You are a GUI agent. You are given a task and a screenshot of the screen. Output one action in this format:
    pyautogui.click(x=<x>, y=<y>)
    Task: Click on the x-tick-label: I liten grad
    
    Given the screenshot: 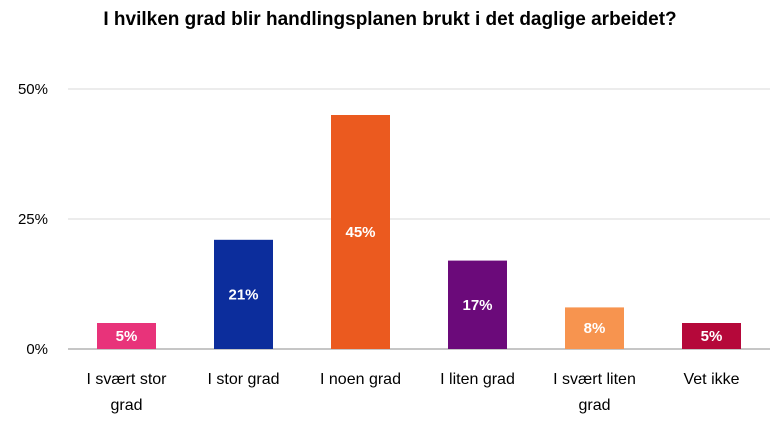 What is the action you would take?
    pyautogui.click(x=477, y=379)
    